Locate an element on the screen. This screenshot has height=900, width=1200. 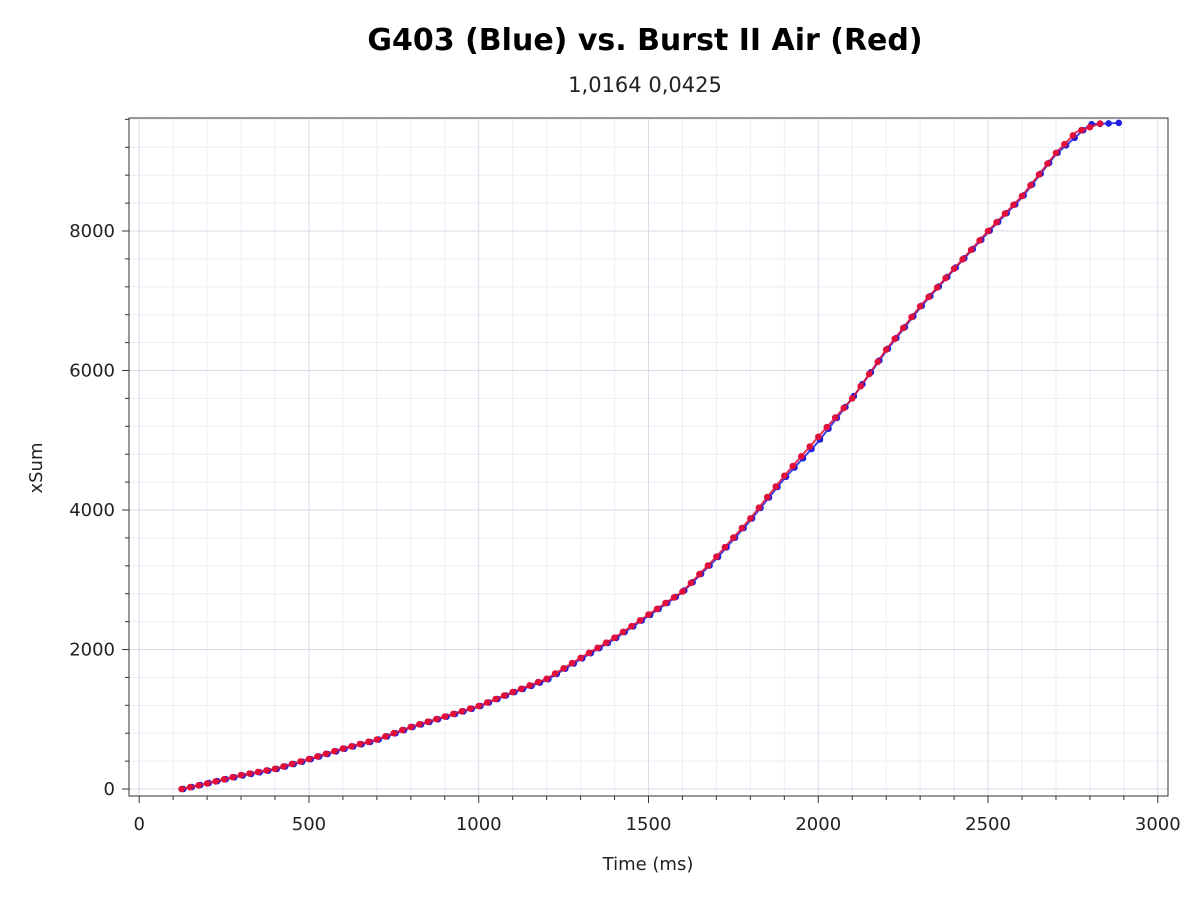
y-tick-label: 2000 is located at coordinates (92, 650).